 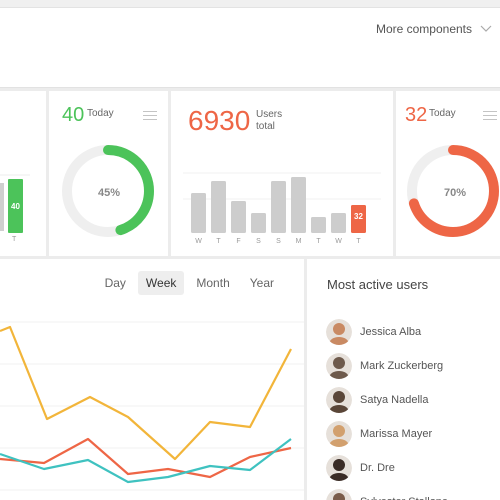 I want to click on bar-axis-label: M, so click(x=299, y=241).